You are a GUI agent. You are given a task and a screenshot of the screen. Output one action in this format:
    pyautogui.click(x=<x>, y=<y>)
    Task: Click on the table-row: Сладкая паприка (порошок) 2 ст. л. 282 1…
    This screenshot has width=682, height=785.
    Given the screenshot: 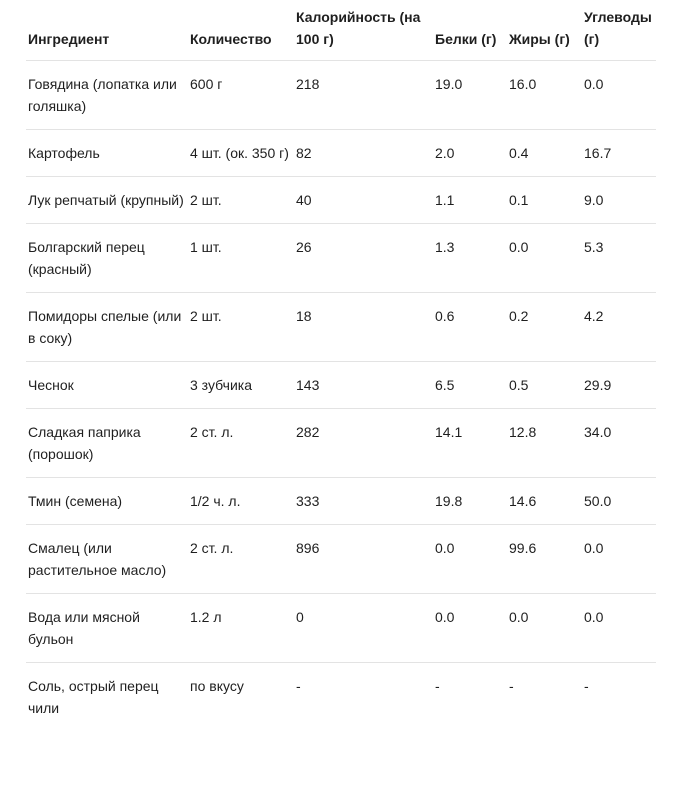 What is the action you would take?
    pyautogui.click(x=341, y=443)
    